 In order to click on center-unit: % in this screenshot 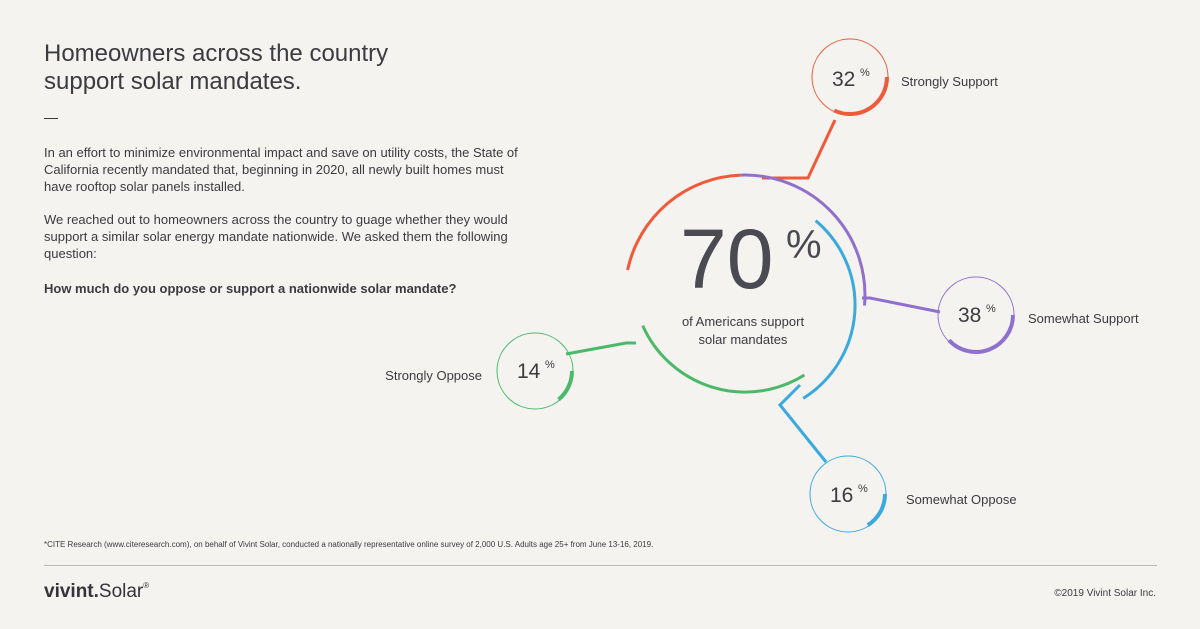, I will do `click(804, 245)`.